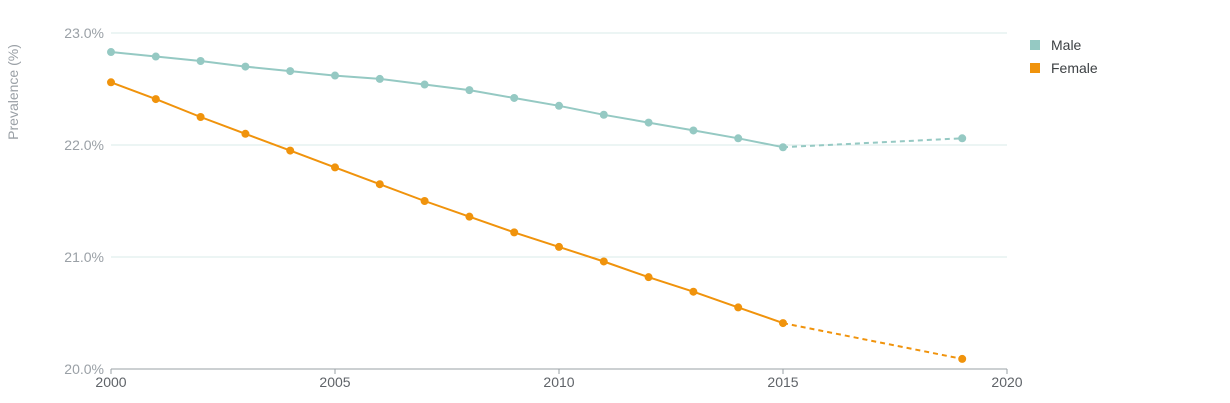 The height and width of the screenshot is (403, 1230). Describe the element at coordinates (1035, 44) in the screenshot. I see `legend-swatch-male` at that location.